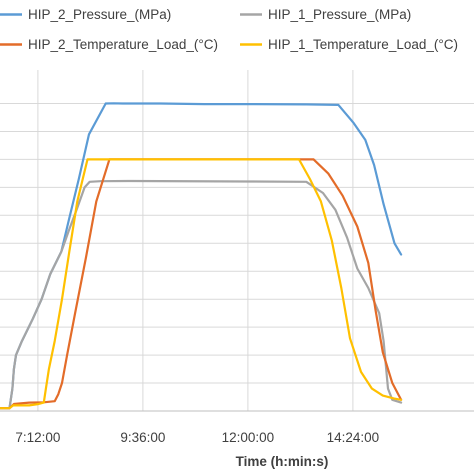 This screenshot has width=474, height=474. I want to click on legend-label-3: HIP_1_Temperature_Load_(°C), so click(363, 44).